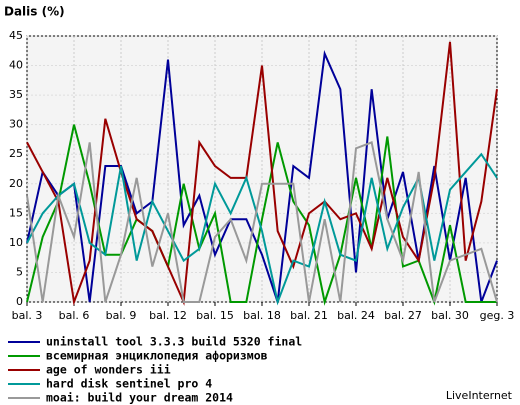 The height and width of the screenshot is (405, 520). What do you see at coordinates (27, 315) in the screenshot?
I see `x-tick-label: bal. 3` at bounding box center [27, 315].